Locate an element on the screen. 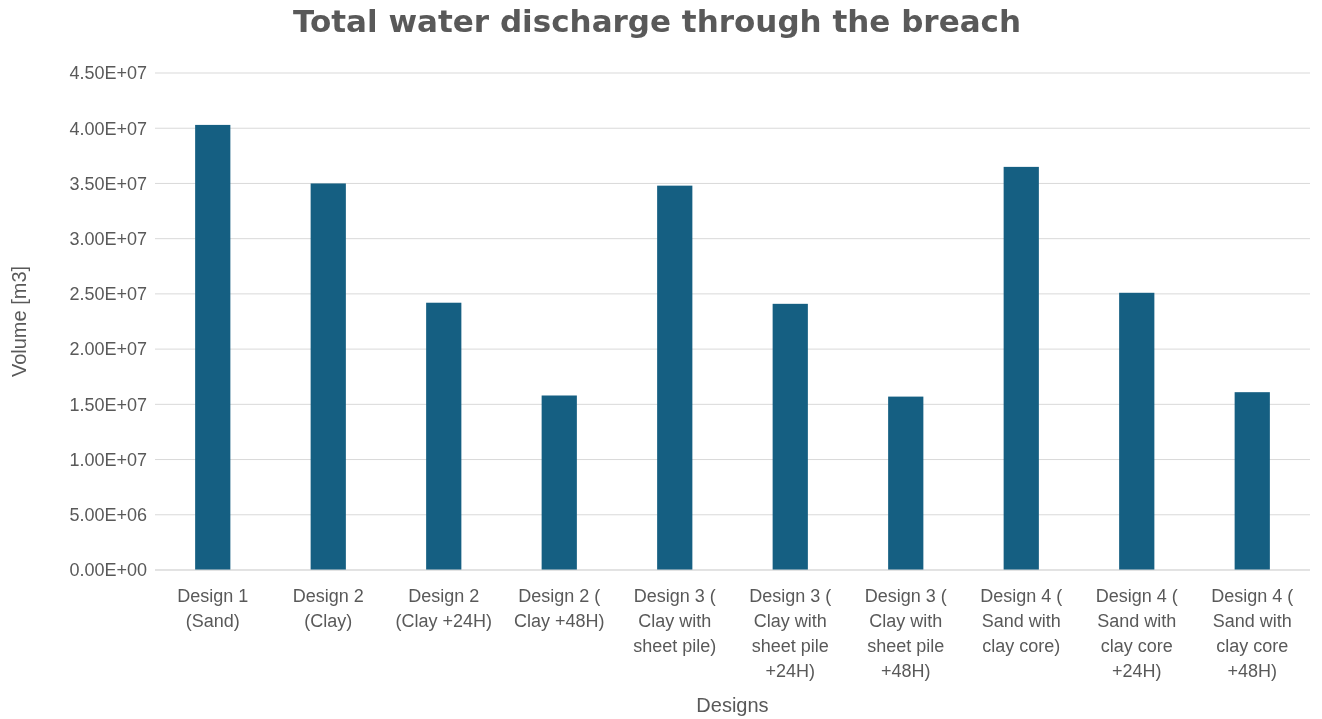 This screenshot has width=1322, height=719. y-tick-label: 5.00E+06 is located at coordinates (108, 515).